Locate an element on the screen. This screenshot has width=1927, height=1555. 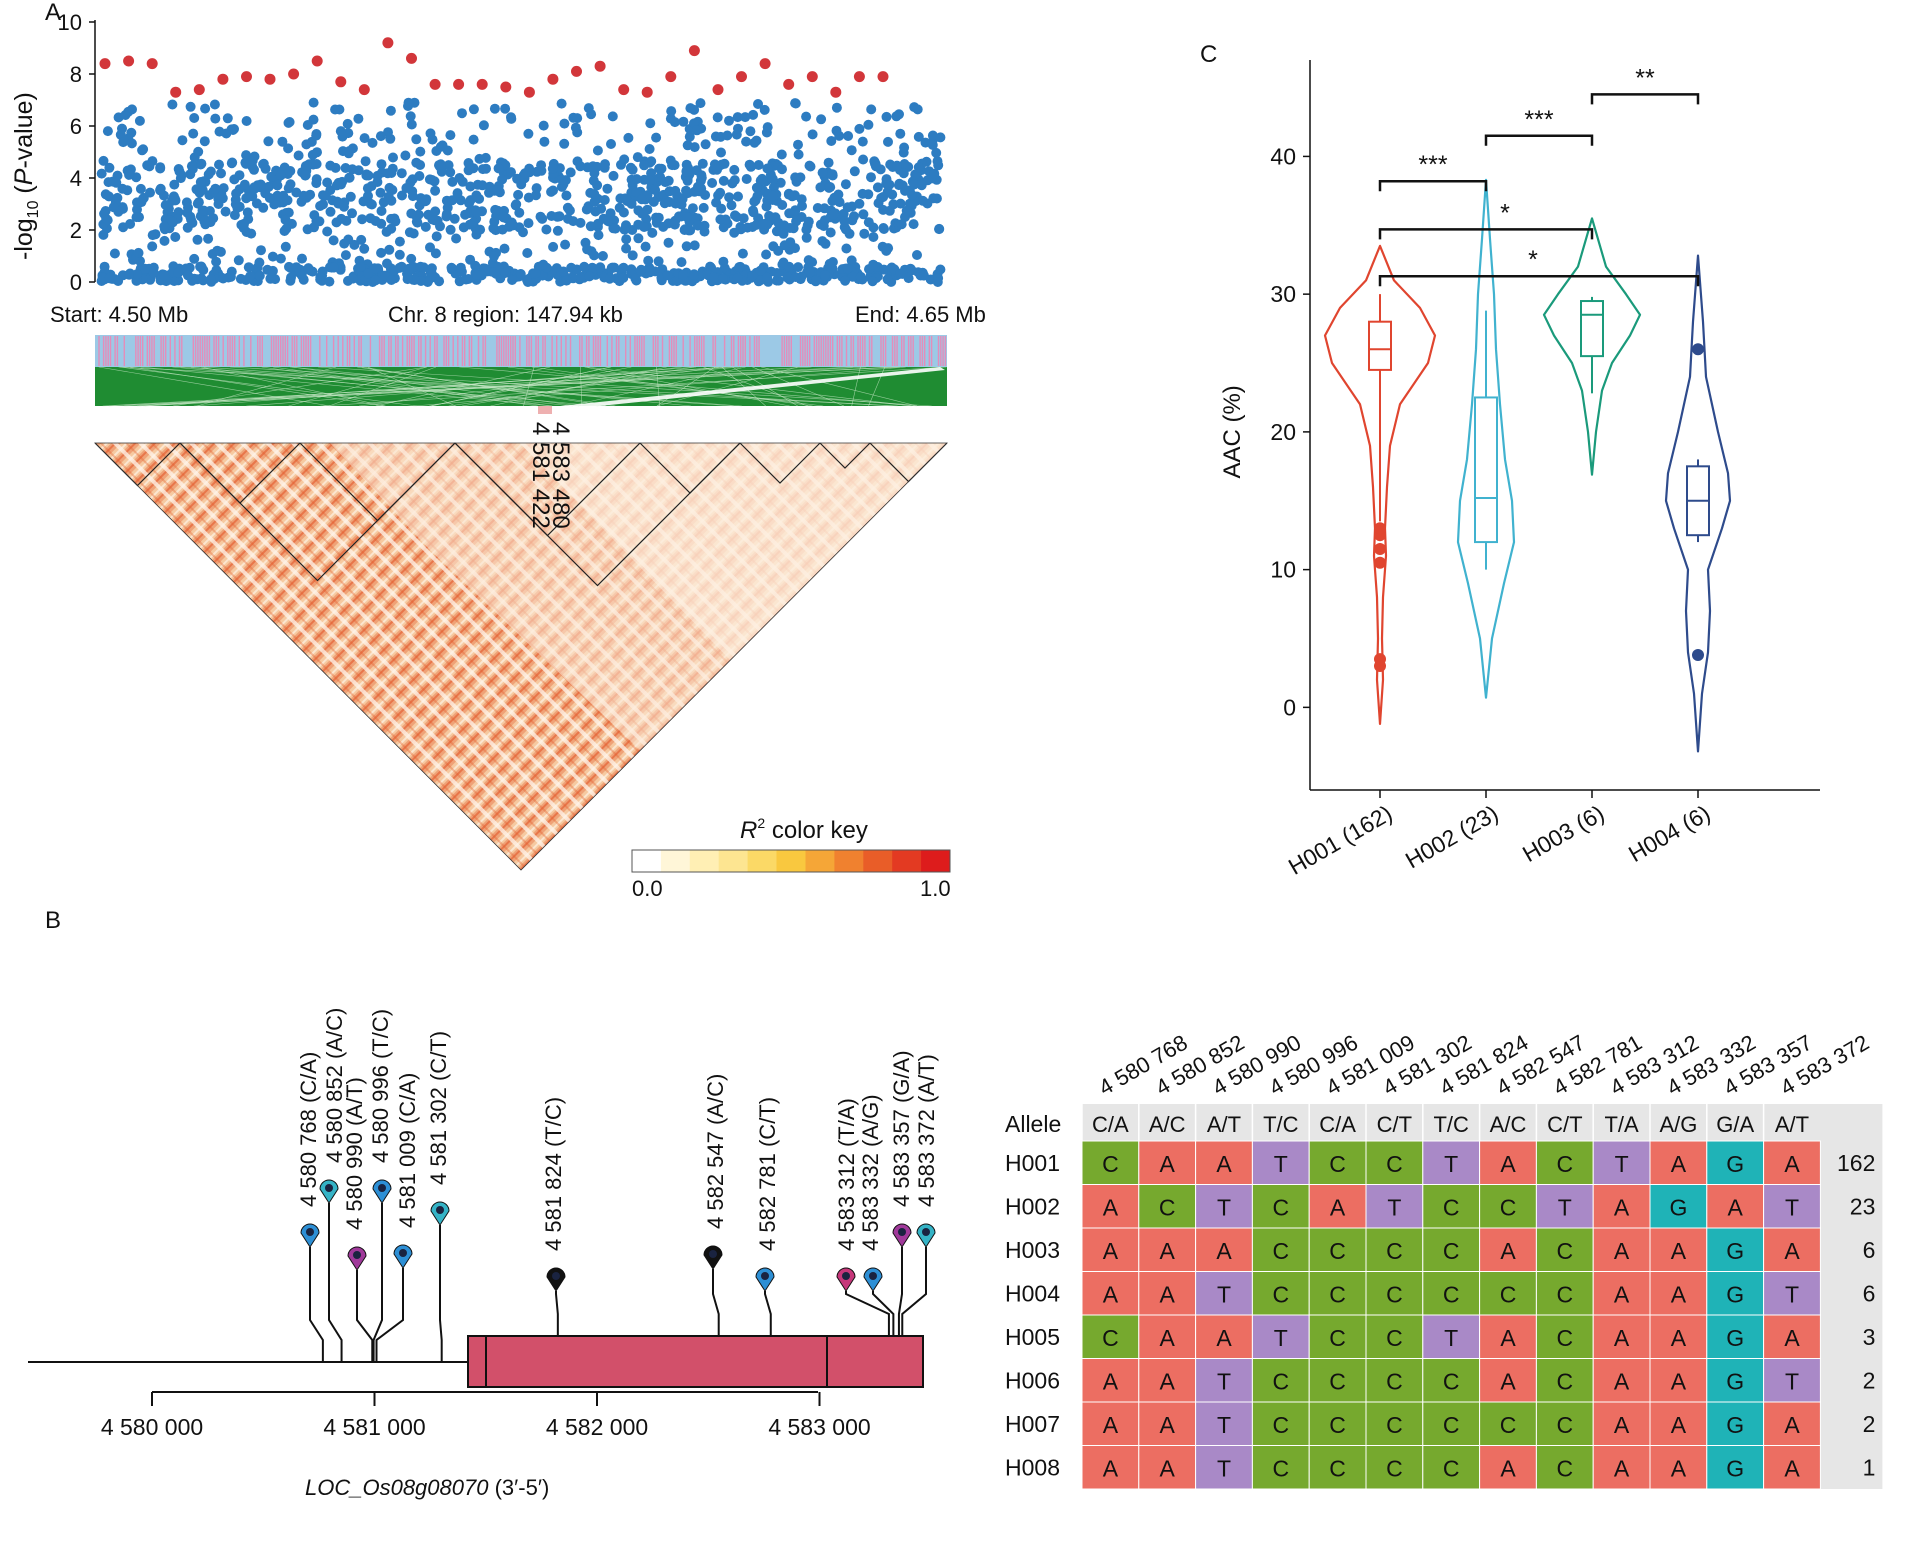
ld-block-outline is located at coordinates (845, 455).